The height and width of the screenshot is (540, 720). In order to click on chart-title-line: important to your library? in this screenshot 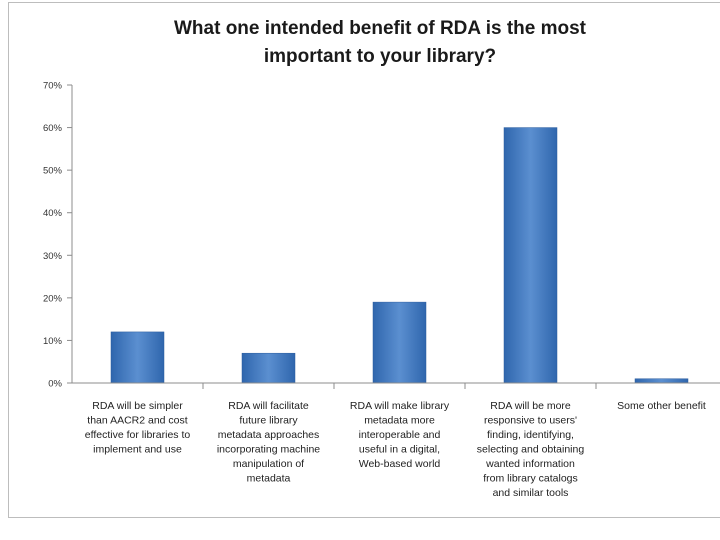, I will do `click(380, 56)`.